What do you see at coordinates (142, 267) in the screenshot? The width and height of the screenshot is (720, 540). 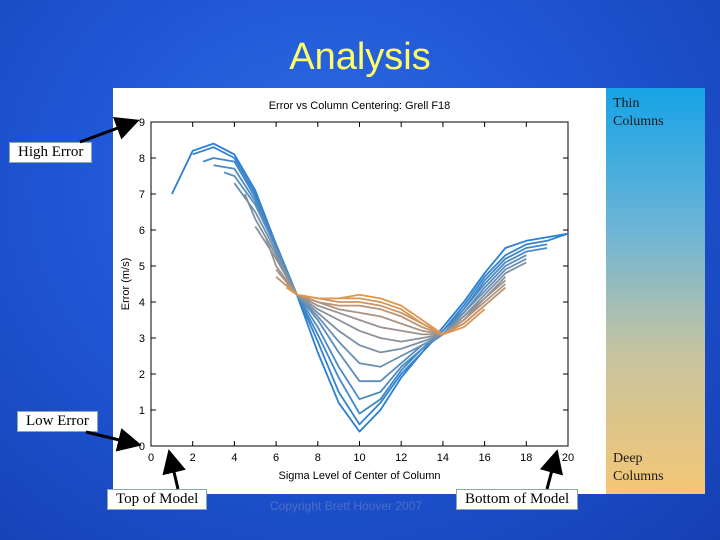 I see `y-tick-label: 5` at bounding box center [142, 267].